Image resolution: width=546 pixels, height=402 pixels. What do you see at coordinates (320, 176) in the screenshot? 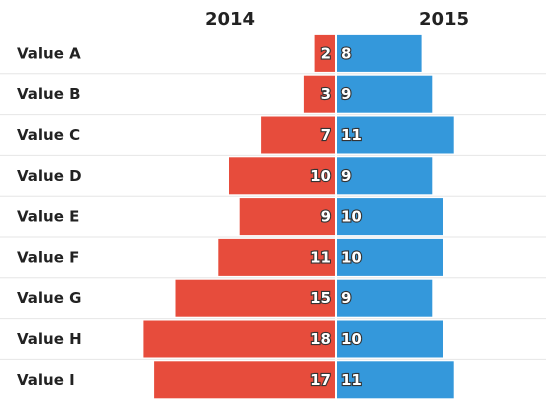
I see `data-label-2014: 10` at bounding box center [320, 176].